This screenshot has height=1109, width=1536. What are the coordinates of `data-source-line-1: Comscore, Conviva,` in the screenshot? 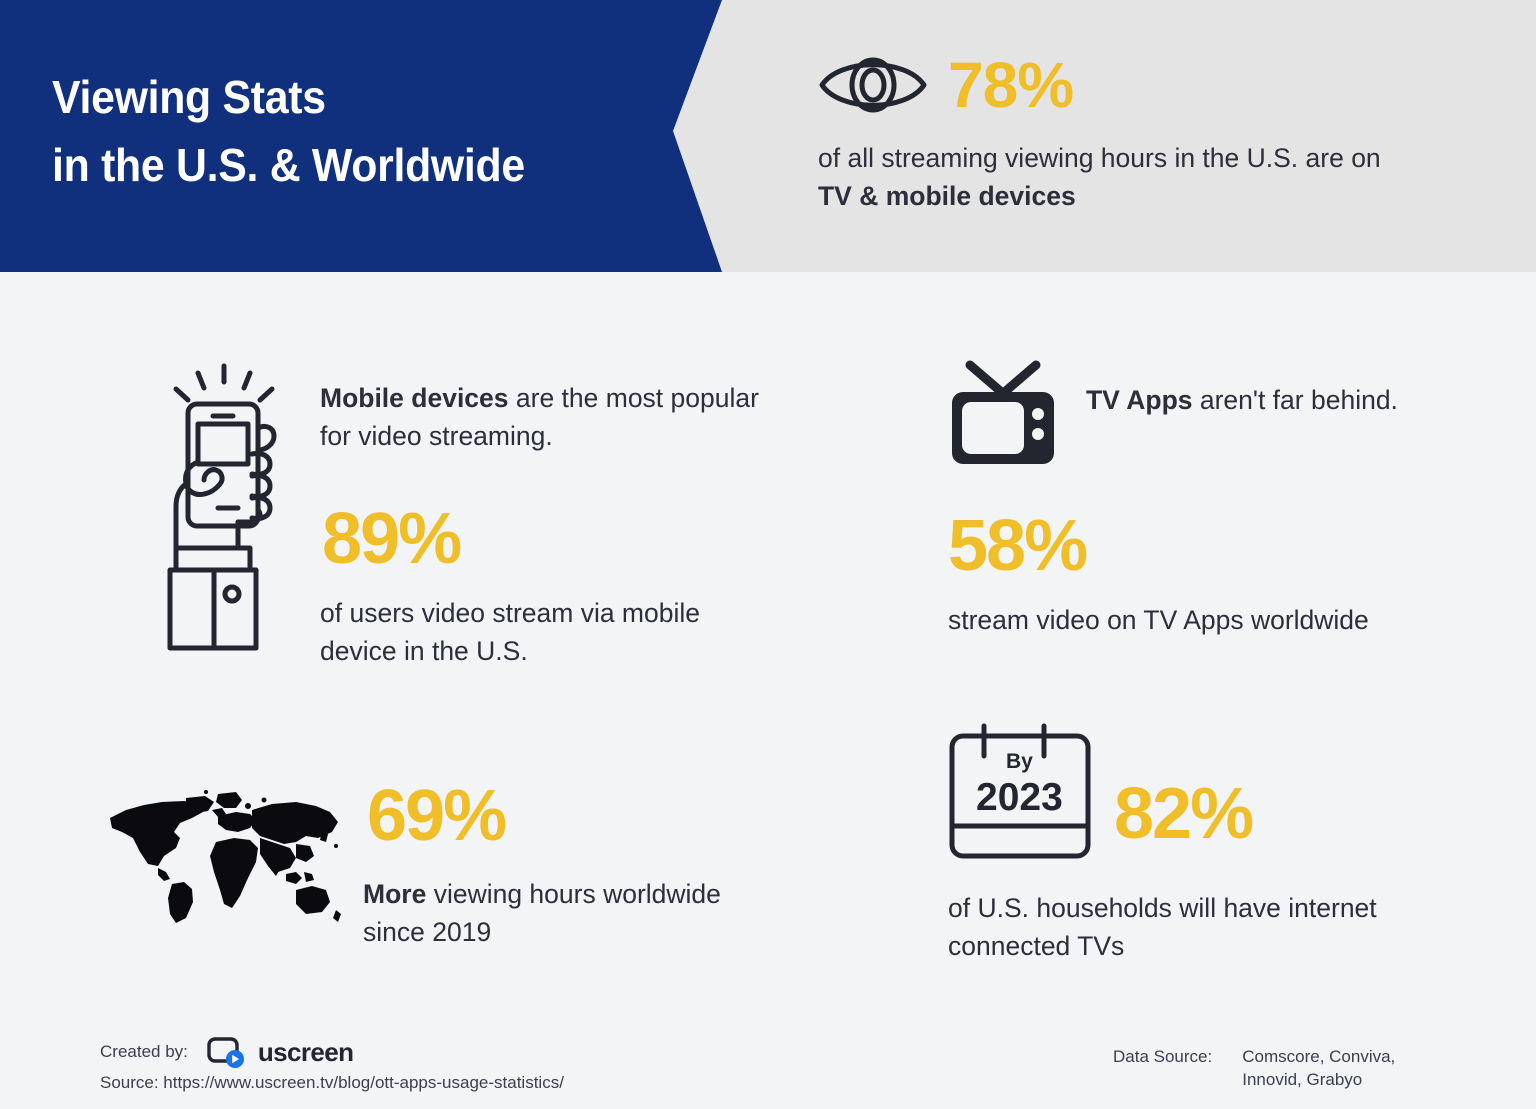 It's located at (1319, 1056).